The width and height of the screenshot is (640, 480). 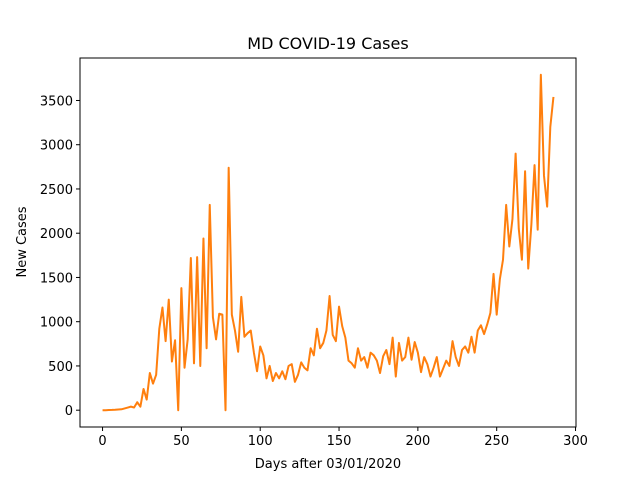 I want to click on y-tick-label: 0, so click(x=69, y=411).